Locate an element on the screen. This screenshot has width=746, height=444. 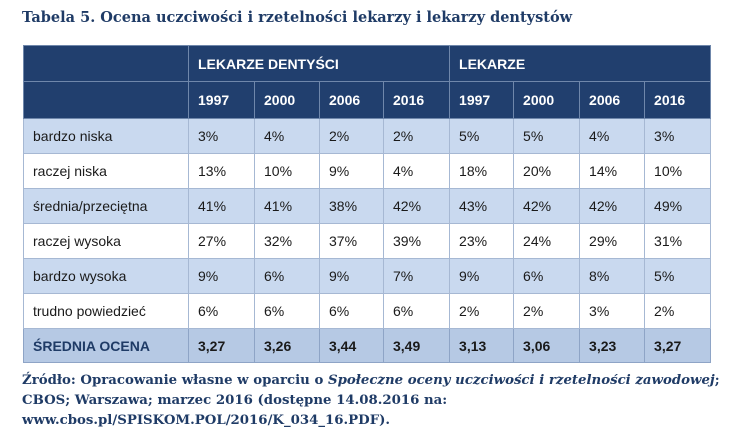
summary-cell: 3,06 is located at coordinates (547, 345).